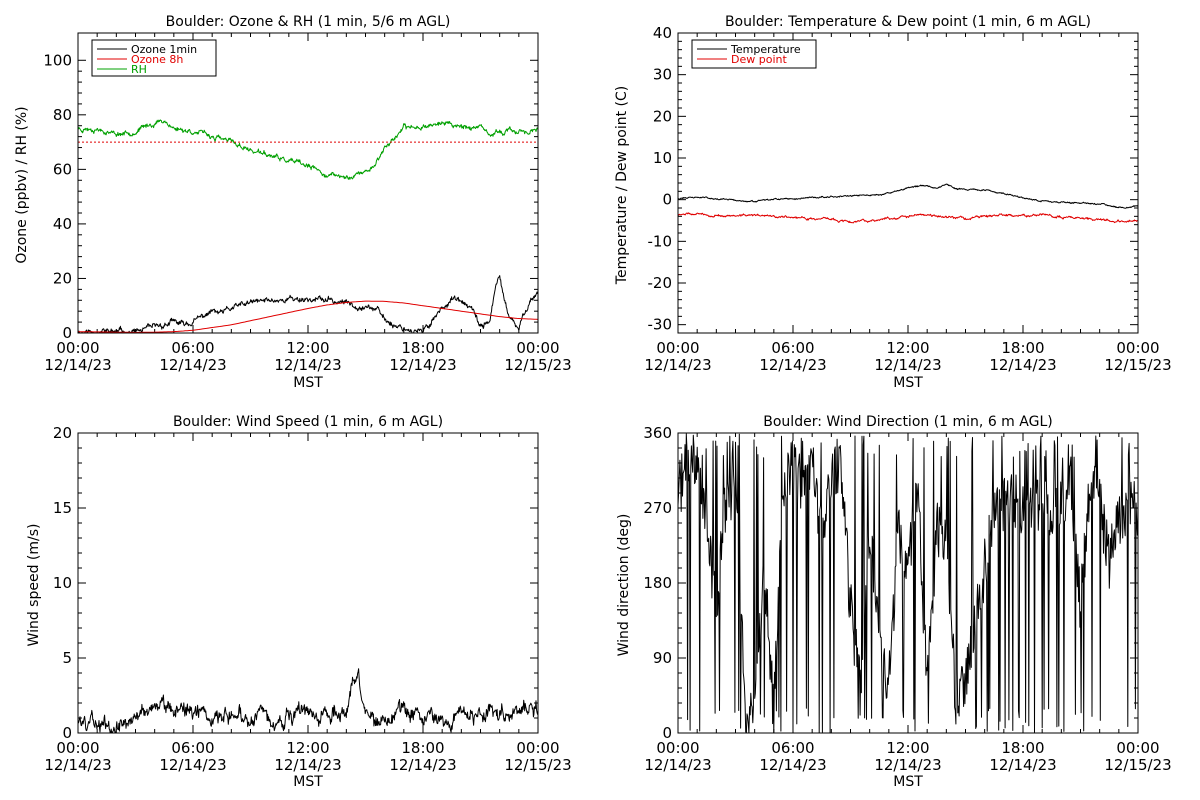  What do you see at coordinates (908, 196) in the screenshot?
I see `series-line-temperature` at bounding box center [908, 196].